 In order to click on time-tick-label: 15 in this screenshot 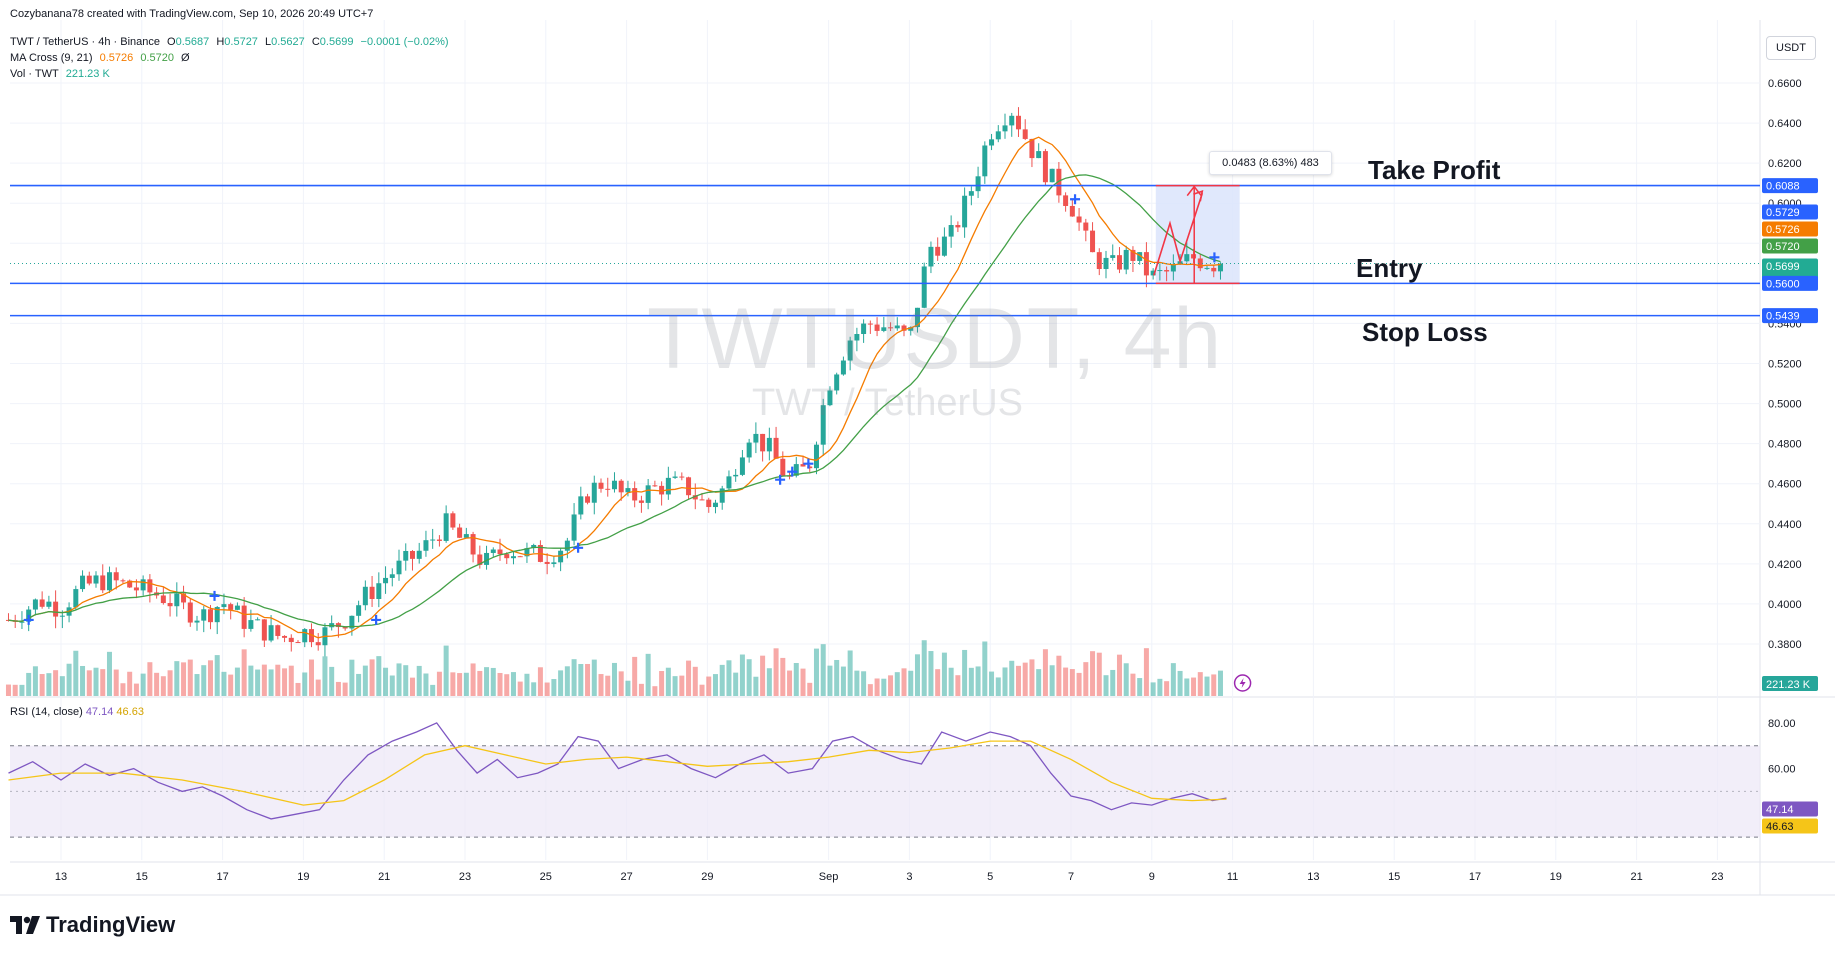, I will do `click(142, 877)`.